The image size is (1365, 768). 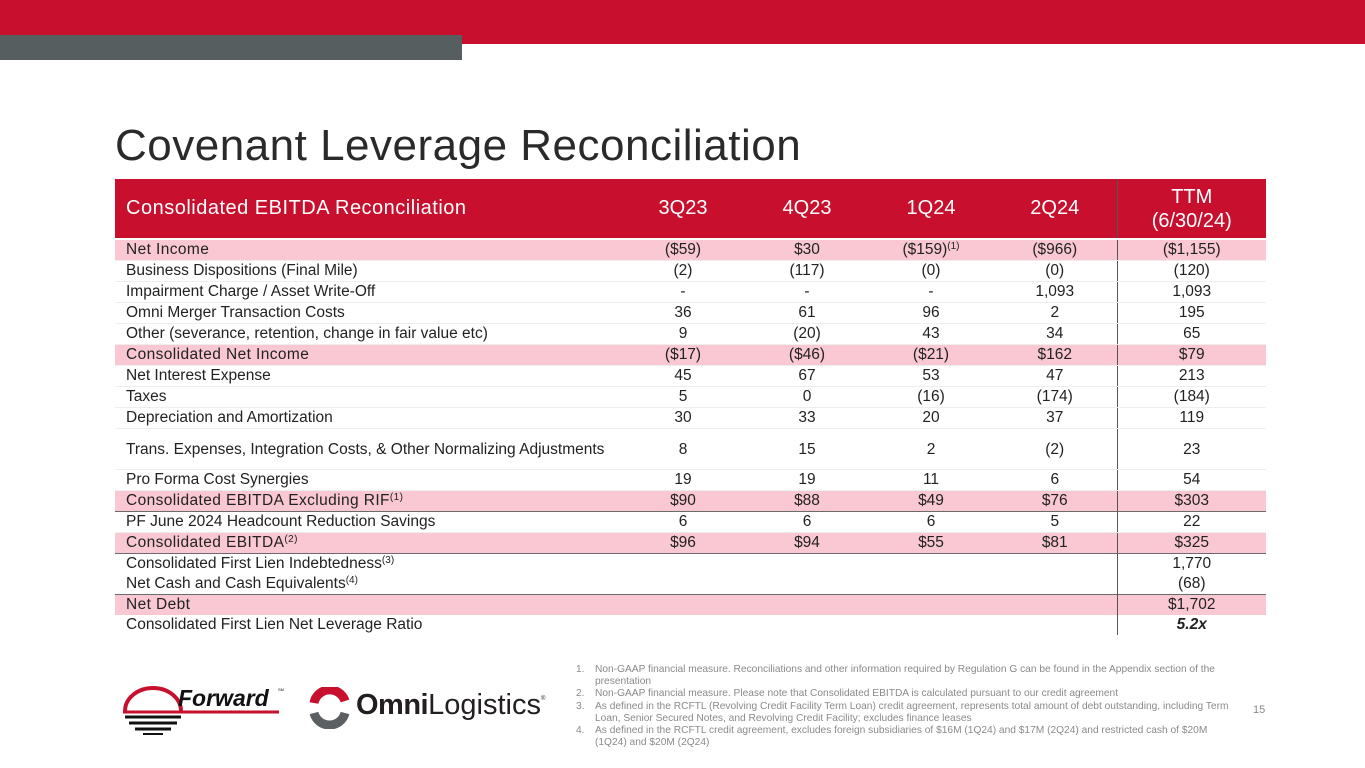 I want to click on cell-ttm: 119, so click(x=1191, y=418).